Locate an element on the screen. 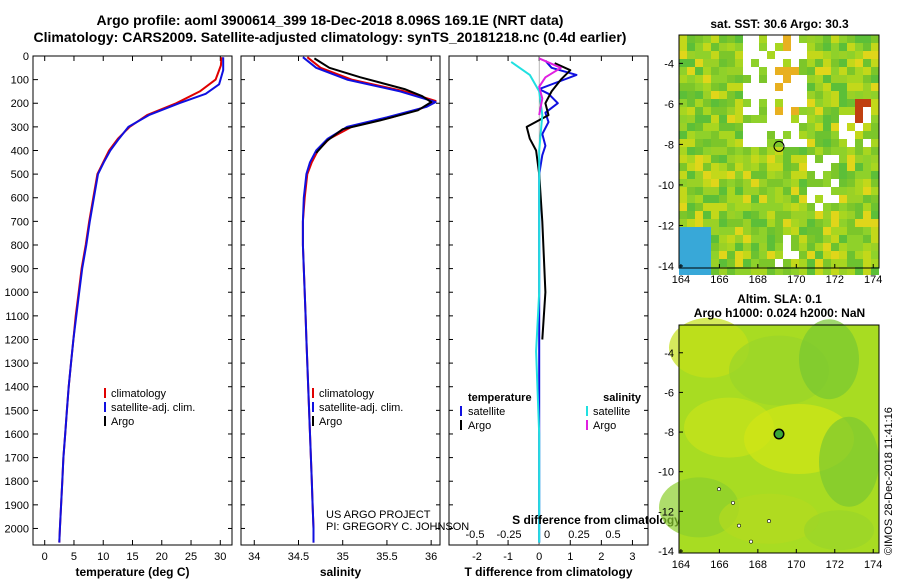  series-line-difference-argo is located at coordinates (550, 86).